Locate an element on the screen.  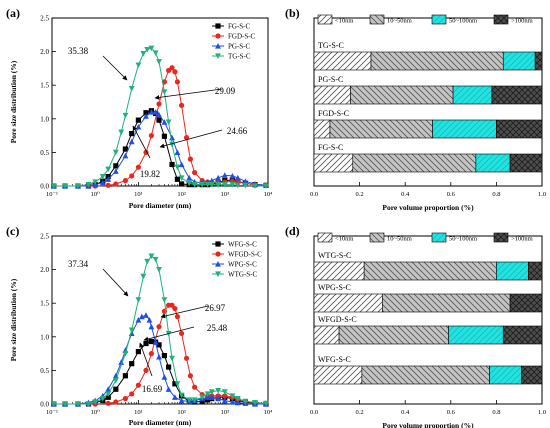
y-tick-label: 2.5 is located at coordinates (44, 237).